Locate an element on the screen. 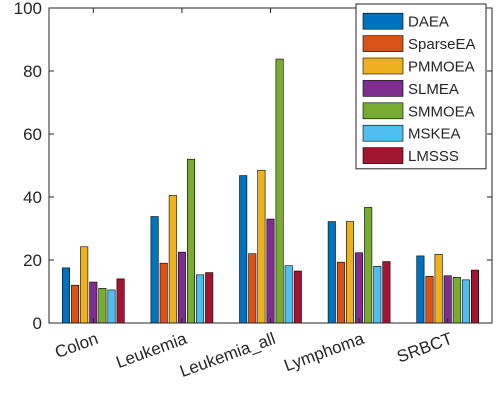  bar-smmoea-leukemia is located at coordinates (191, 241).